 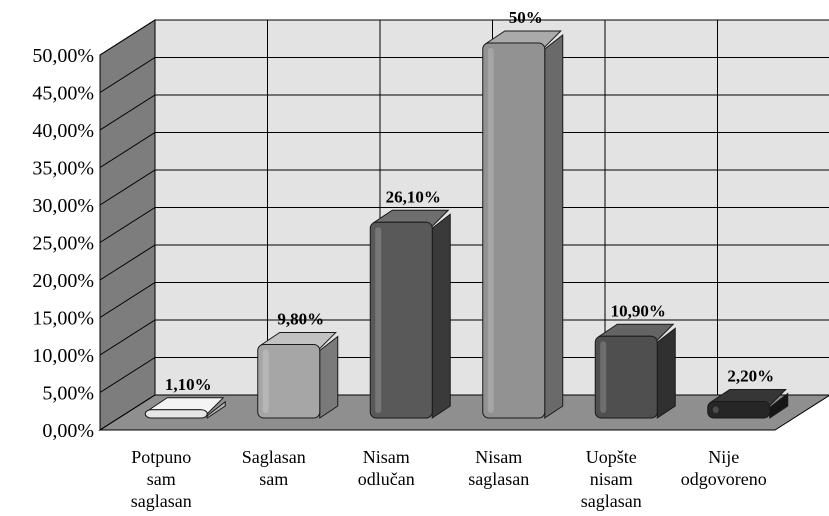 What do you see at coordinates (161, 457) in the screenshot?
I see `x-tick-label: Potpuno` at bounding box center [161, 457].